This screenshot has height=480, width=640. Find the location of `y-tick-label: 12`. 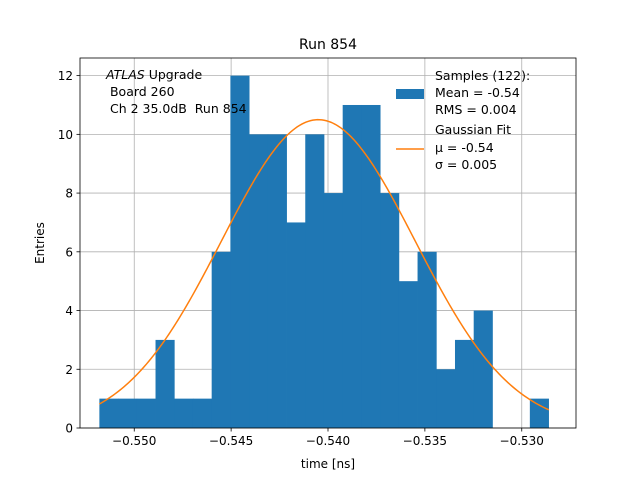

y-tick-label: 12 is located at coordinates (65, 76).